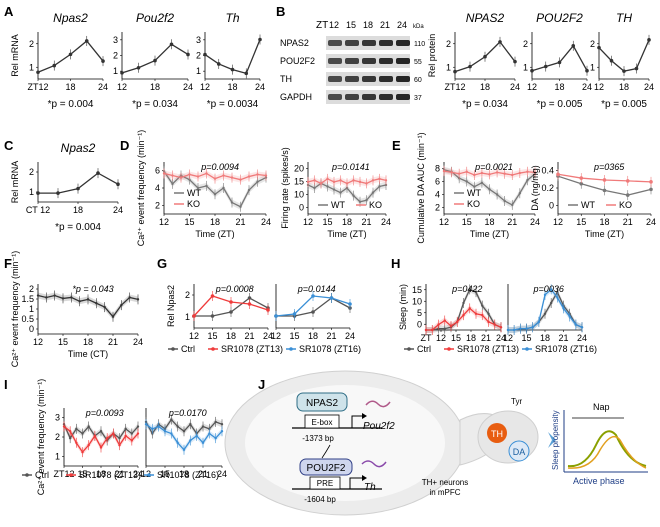 This screenshot has height=527, width=660. What do you see at coordinates (92, 289) in the screenshot?
I see `p-value: *p = 0.043` at bounding box center [92, 289].